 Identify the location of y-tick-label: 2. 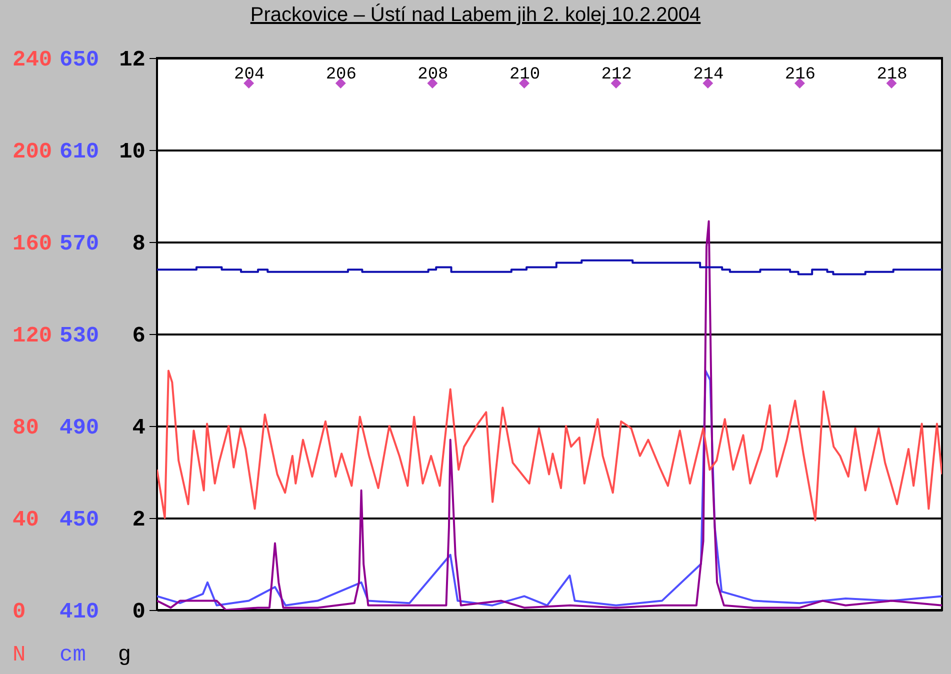
(139, 520).